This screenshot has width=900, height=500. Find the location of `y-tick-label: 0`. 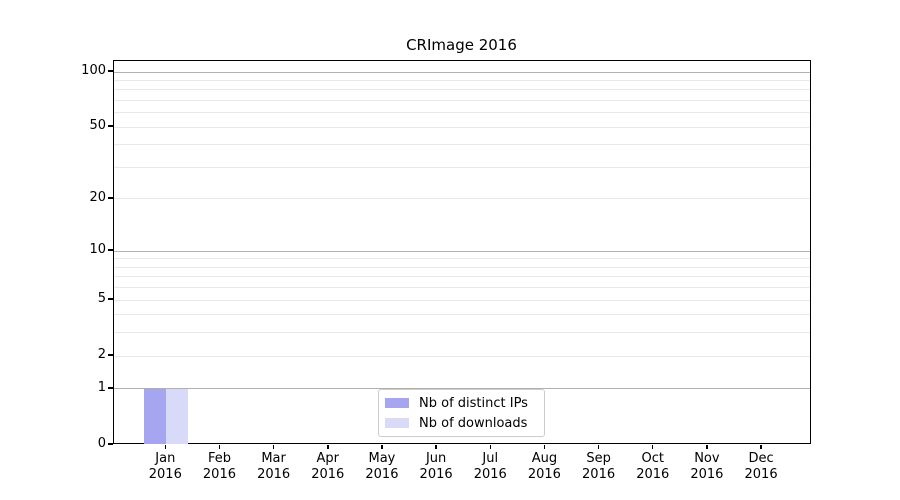

y-tick-label: 0 is located at coordinates (101, 443).